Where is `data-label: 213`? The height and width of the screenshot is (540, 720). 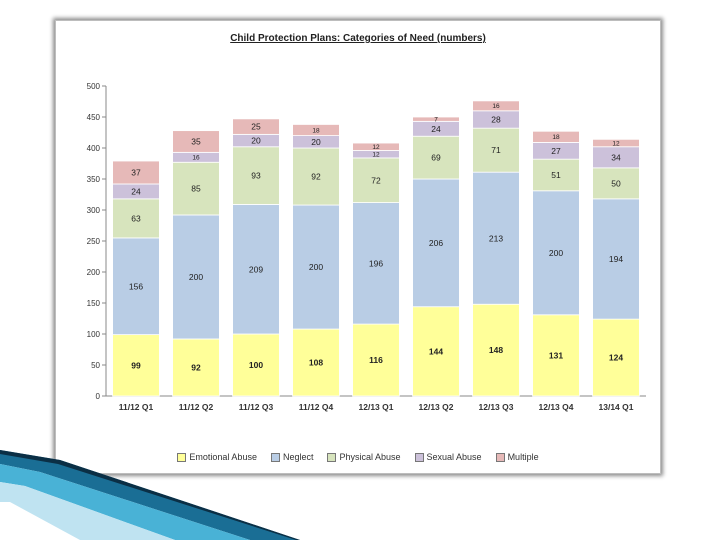 data-label: 213 is located at coordinates (496, 238).